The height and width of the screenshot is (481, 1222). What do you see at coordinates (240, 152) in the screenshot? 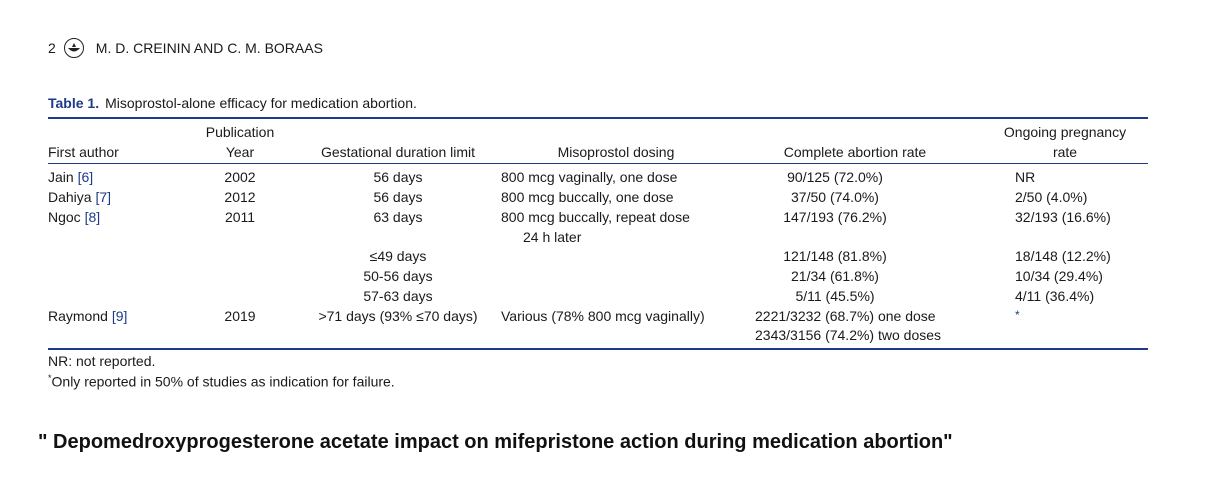
I see `header-year: Year` at bounding box center [240, 152].